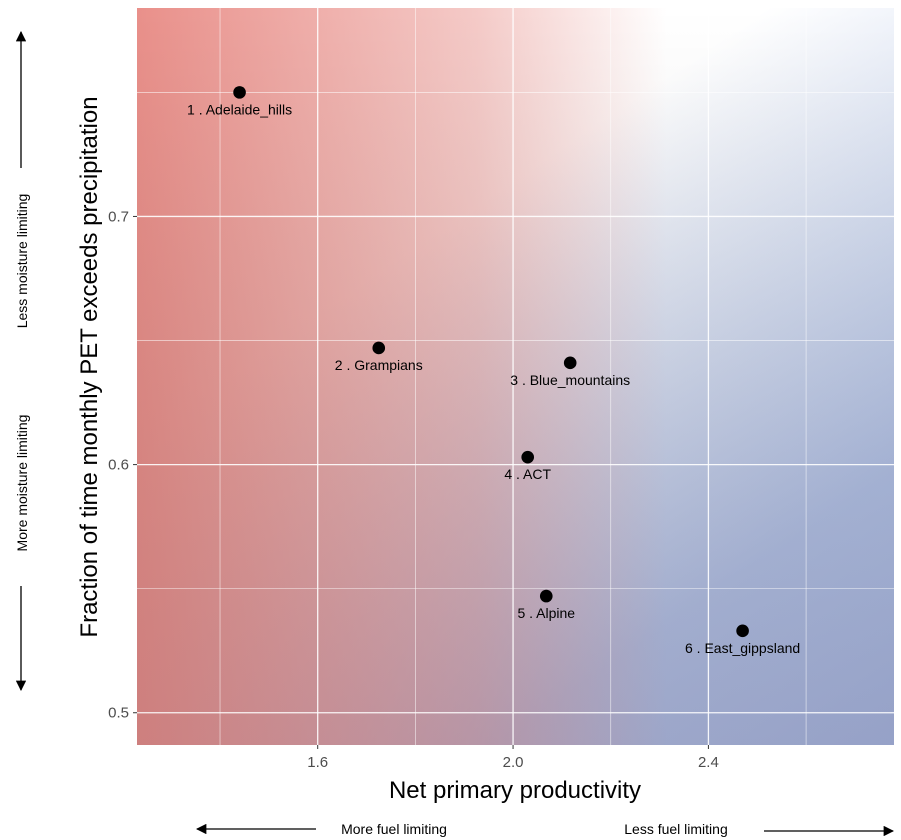 Image resolution: width=901 pixels, height=840 pixels. I want to click on x-note-right: Less fuel limiting, so click(676, 829).